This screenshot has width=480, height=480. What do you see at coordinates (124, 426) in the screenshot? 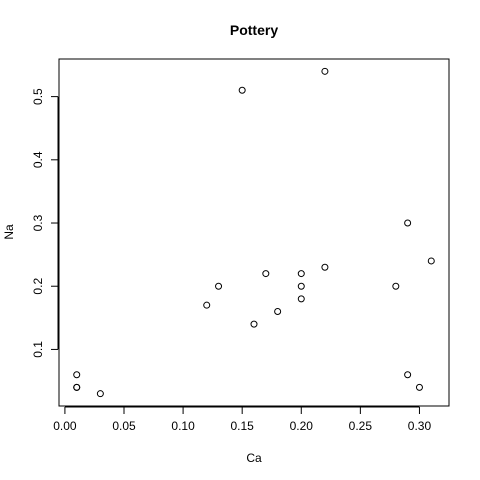
I see `x-tick-label: 0.05` at bounding box center [124, 426].